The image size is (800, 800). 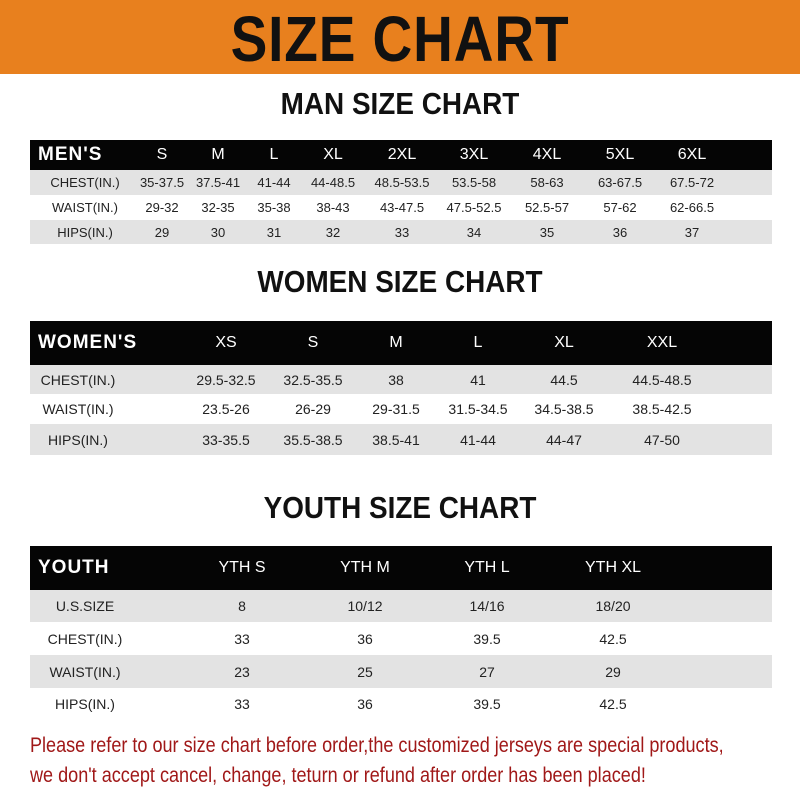 What do you see at coordinates (226, 342) in the screenshot?
I see `size-column-header: XS` at bounding box center [226, 342].